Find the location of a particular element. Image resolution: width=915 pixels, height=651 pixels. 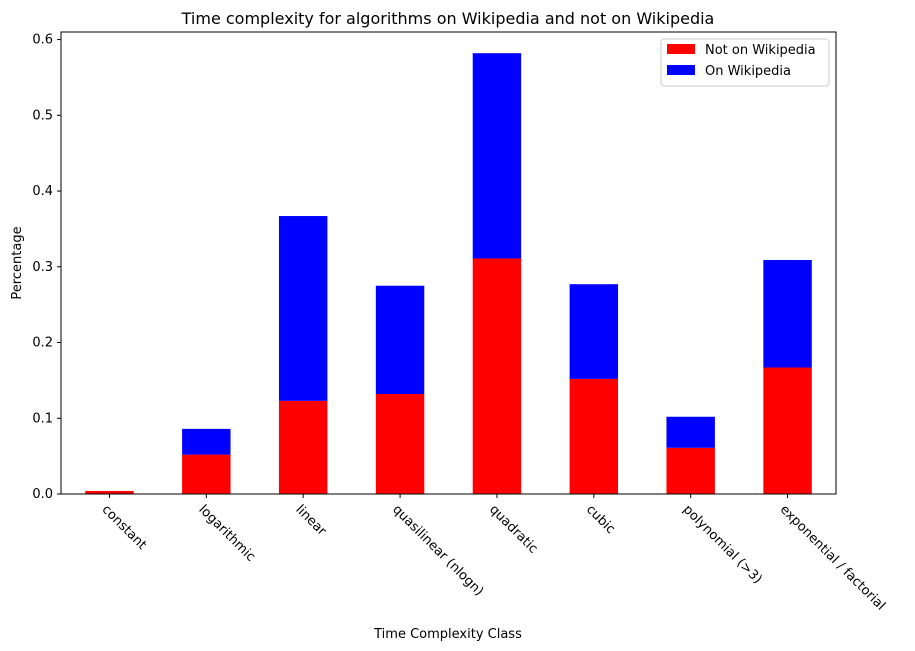

x-tick-label: constant is located at coordinates (124, 527).